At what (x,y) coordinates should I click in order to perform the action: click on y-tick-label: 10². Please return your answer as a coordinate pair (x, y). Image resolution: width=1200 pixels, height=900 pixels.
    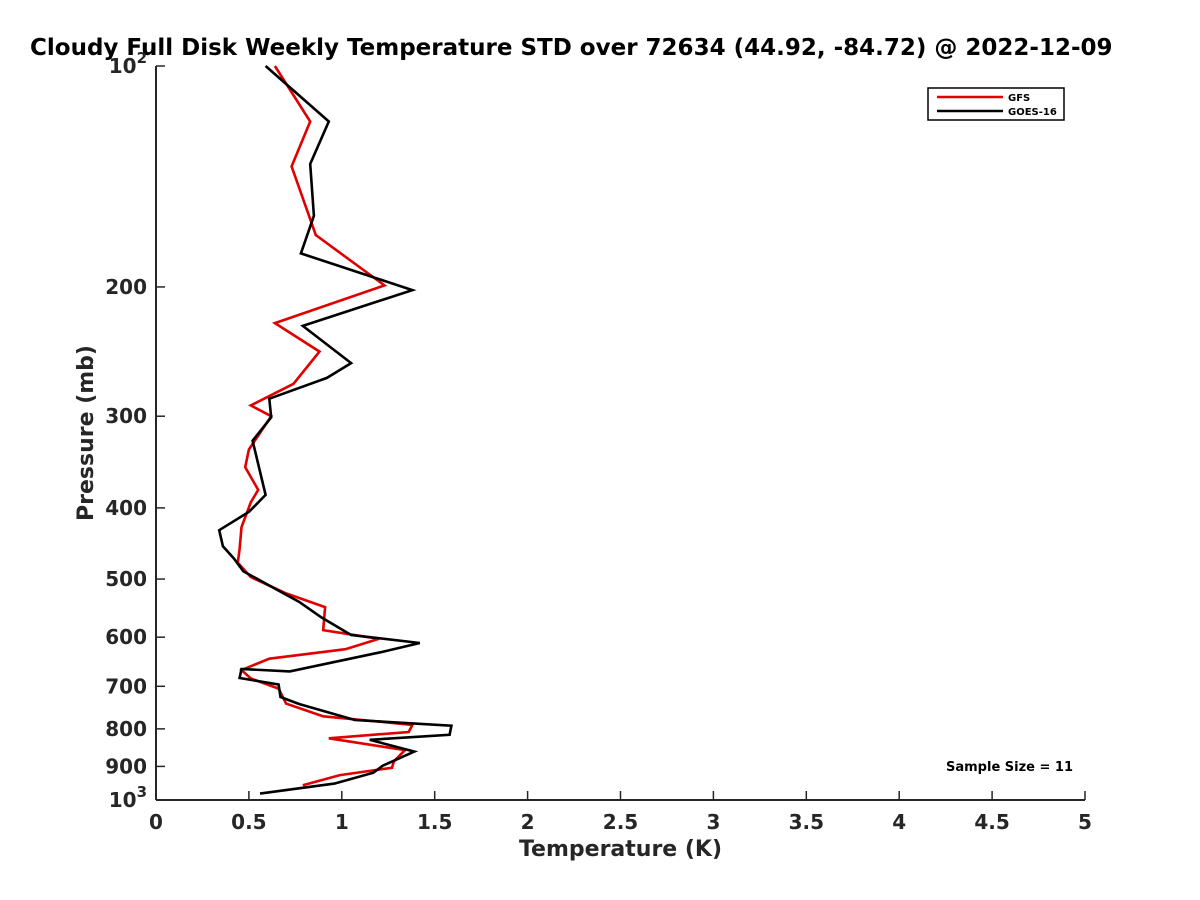
    Looking at the image, I should click on (128, 63).